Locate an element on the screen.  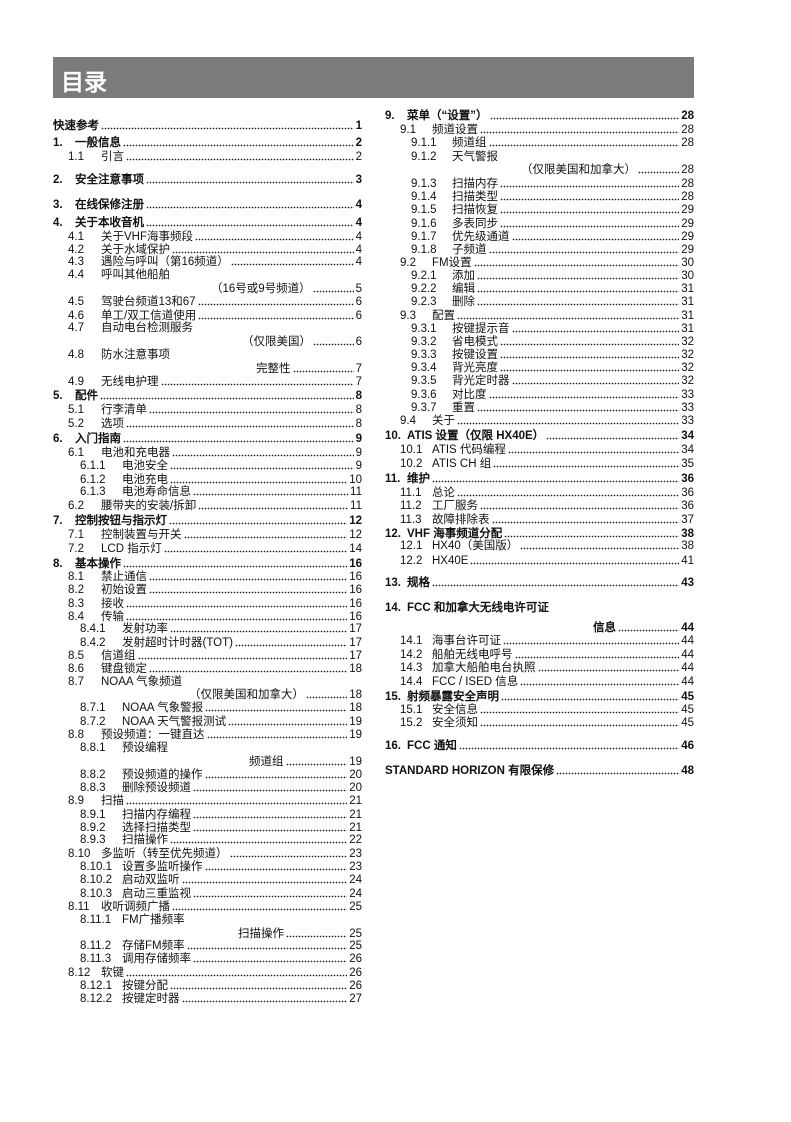
toc-entry: 6.1.1 电池安全 9 is located at coordinates (207, 466).